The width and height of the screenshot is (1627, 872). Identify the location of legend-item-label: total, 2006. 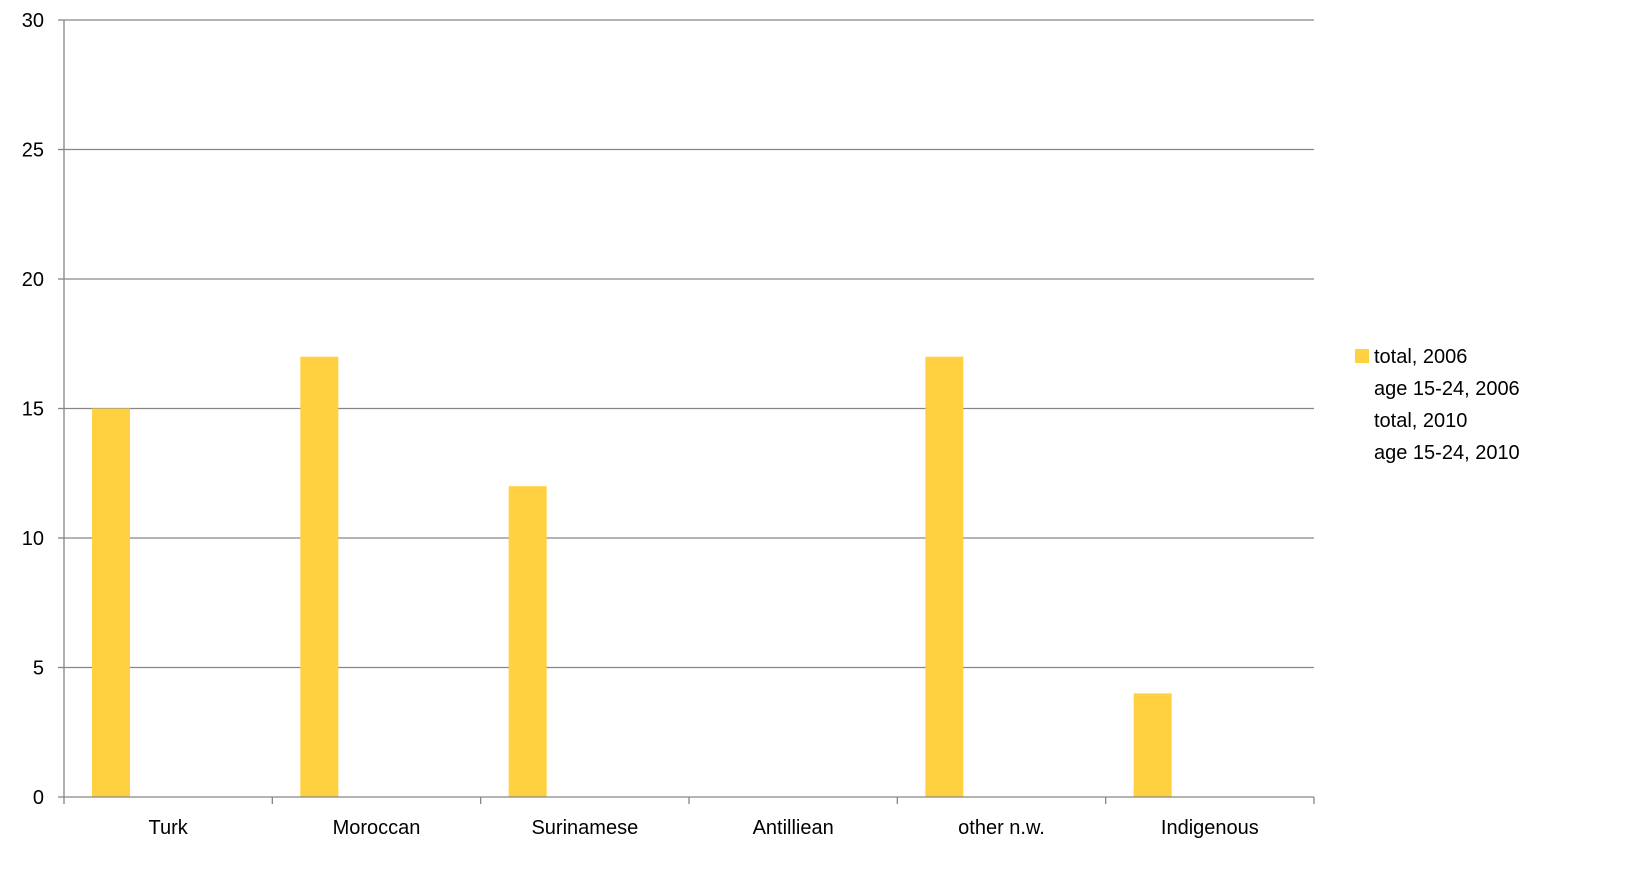
(1420, 357).